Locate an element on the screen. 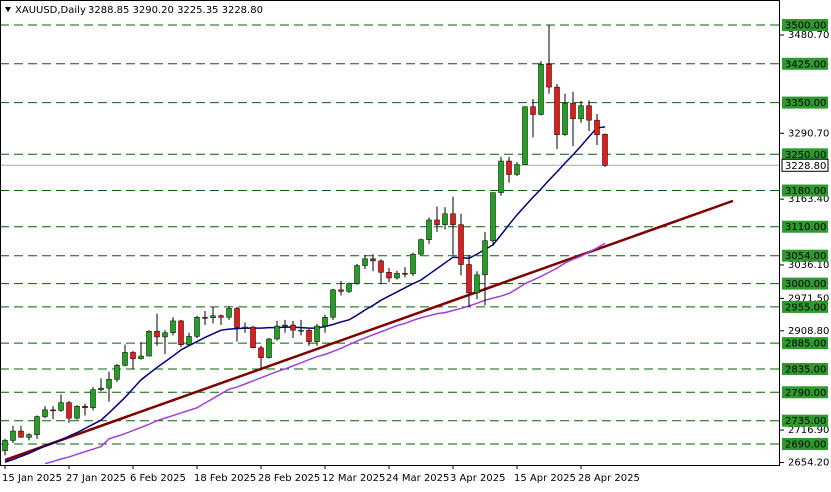 This screenshot has width=831, height=492. y-tick-label: 2908.80 is located at coordinates (808, 331).